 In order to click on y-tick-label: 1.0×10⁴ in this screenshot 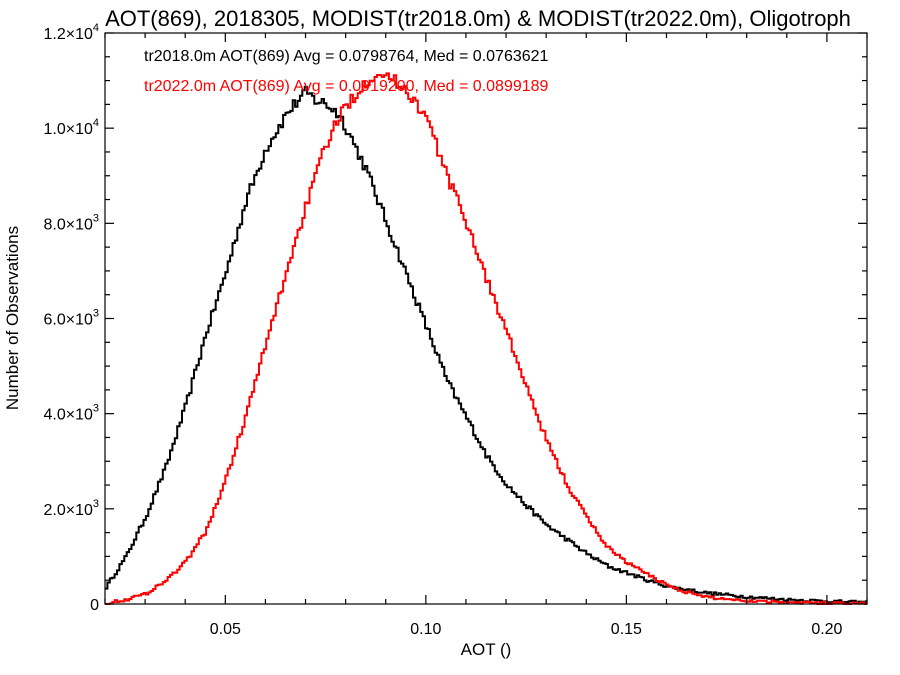, I will do `click(71, 127)`.